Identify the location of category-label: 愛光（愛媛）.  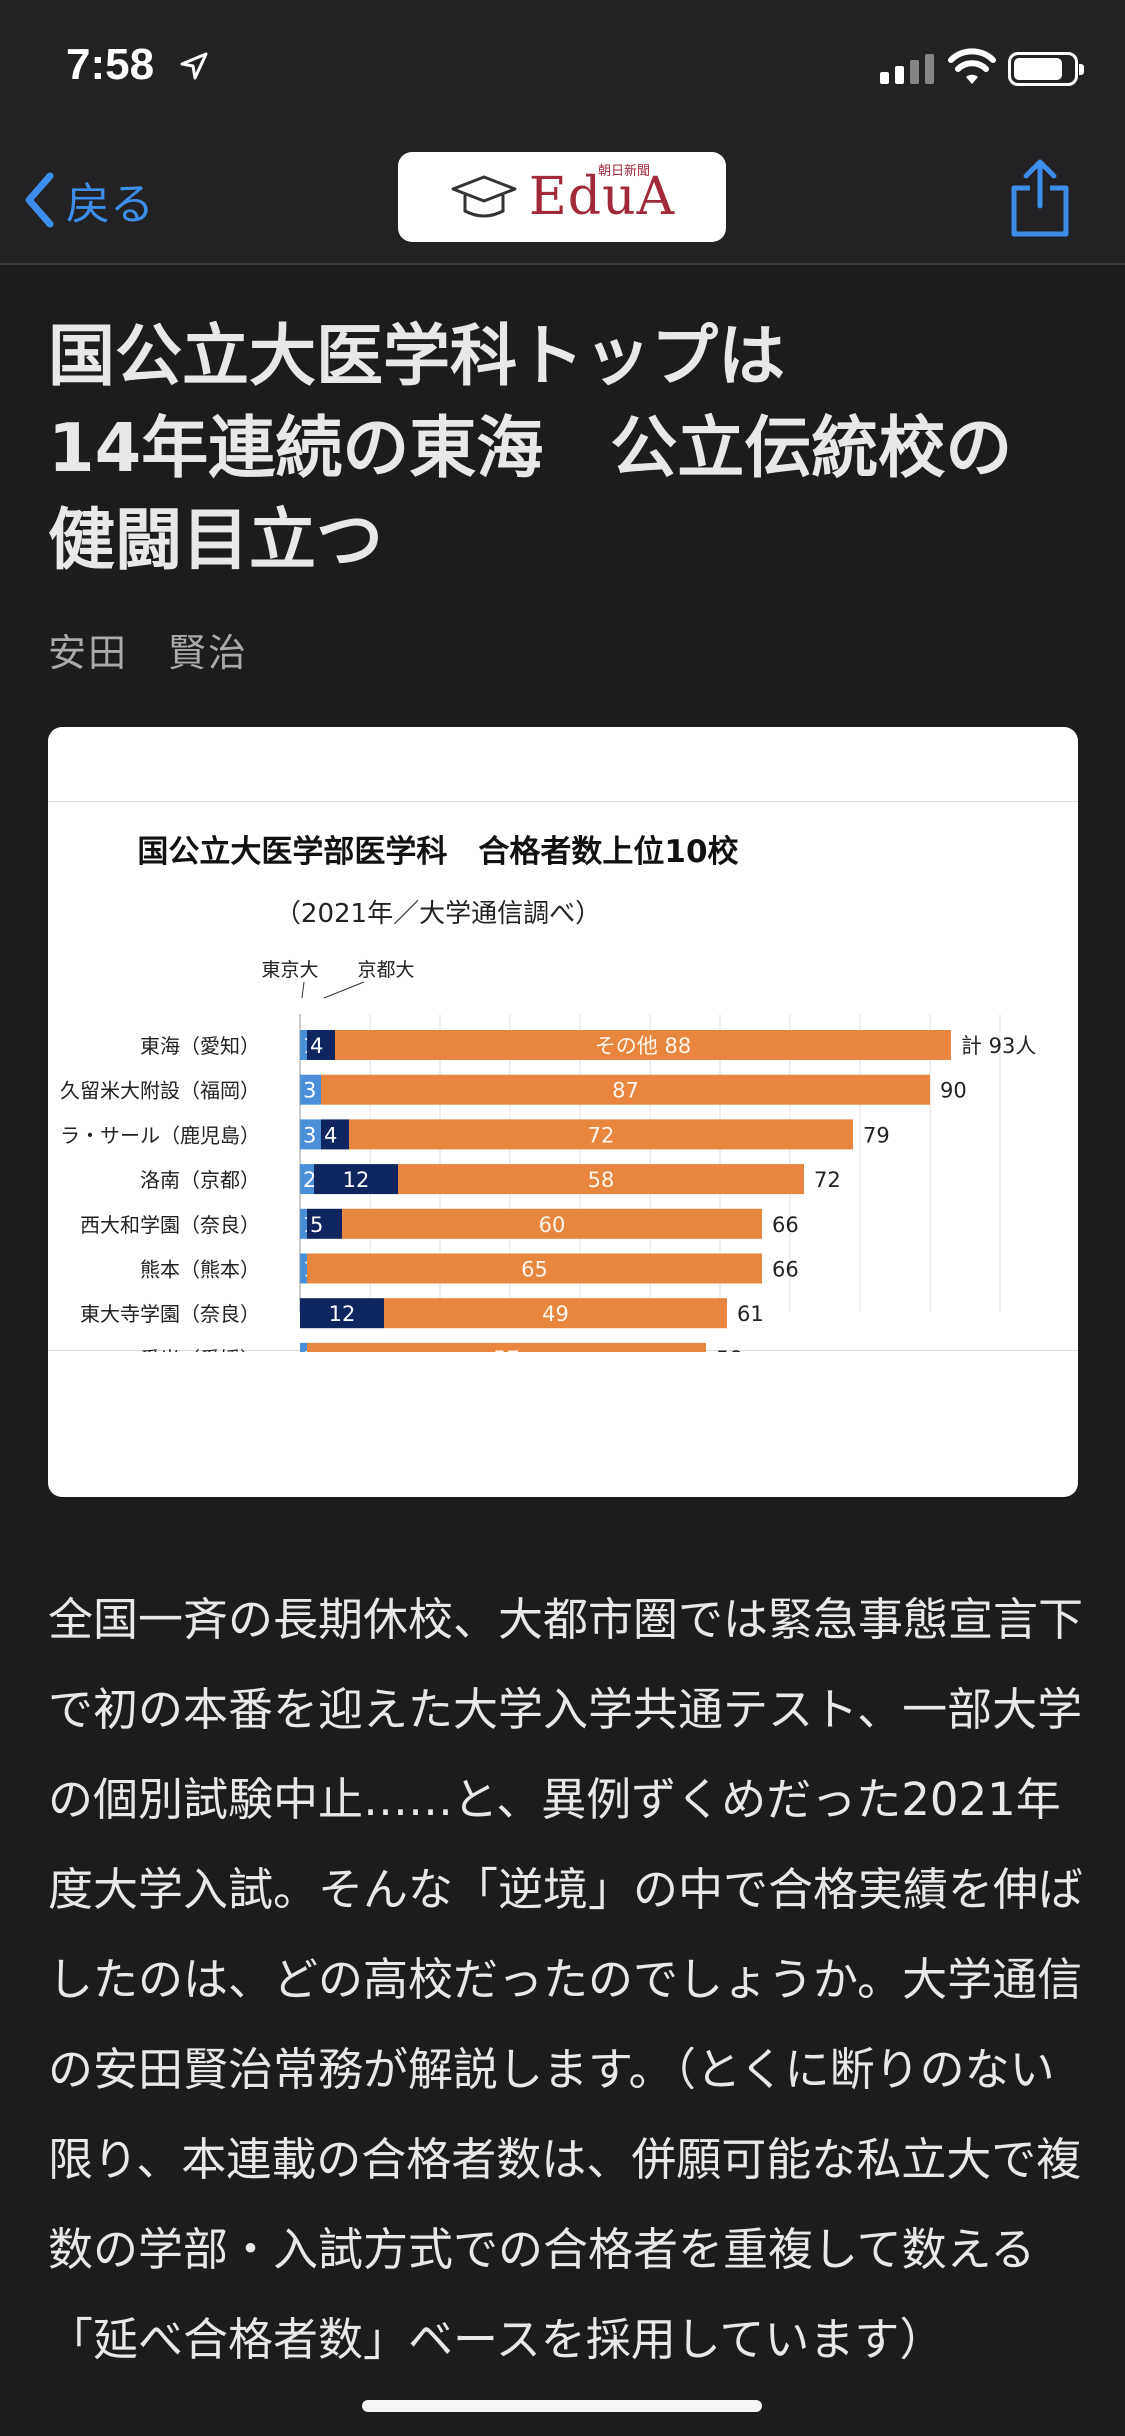
(200, 1349).